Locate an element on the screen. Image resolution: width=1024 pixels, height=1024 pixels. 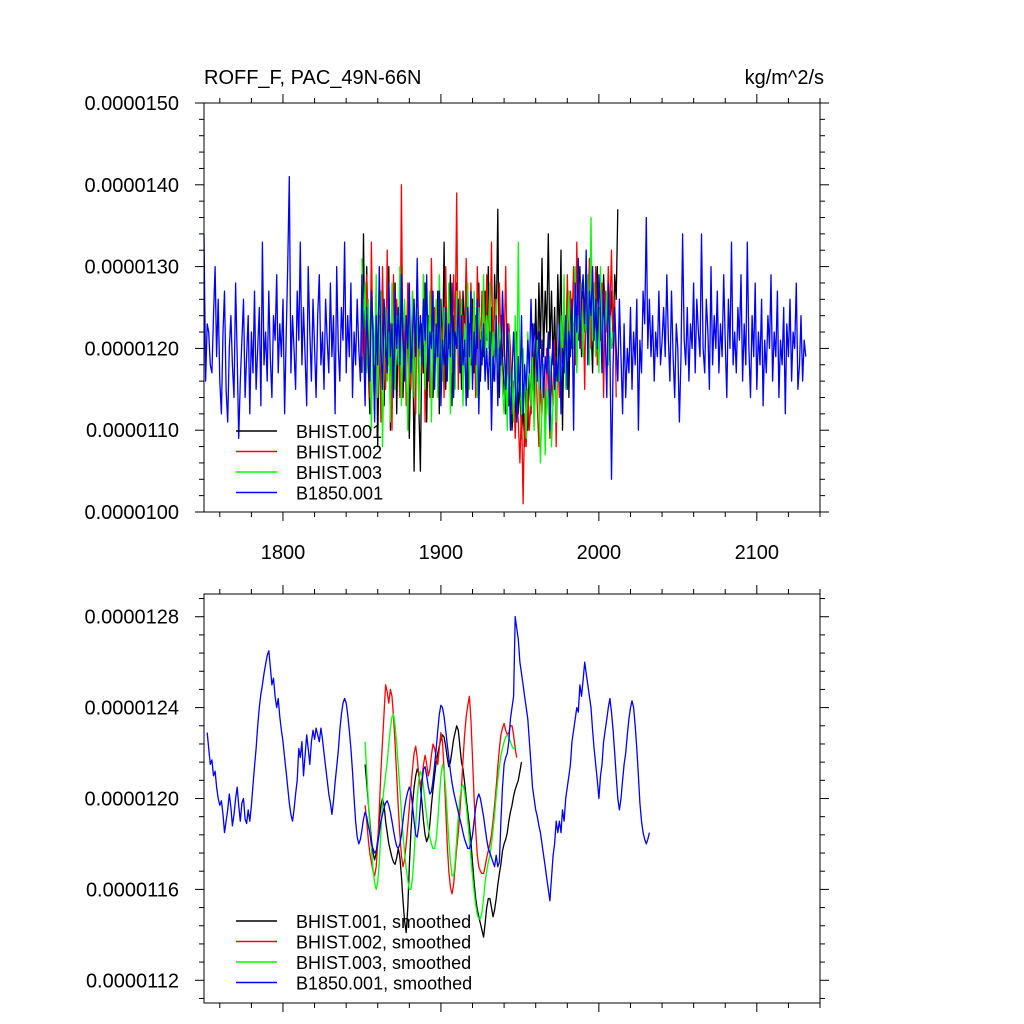
legend-label: BHIST.002 is located at coordinates (339, 453).